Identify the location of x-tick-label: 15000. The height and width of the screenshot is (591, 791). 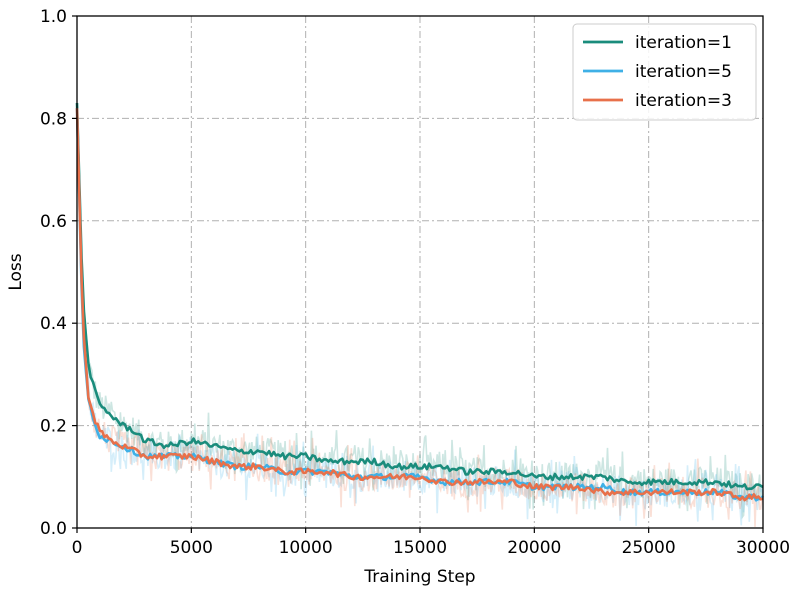
(420, 548).